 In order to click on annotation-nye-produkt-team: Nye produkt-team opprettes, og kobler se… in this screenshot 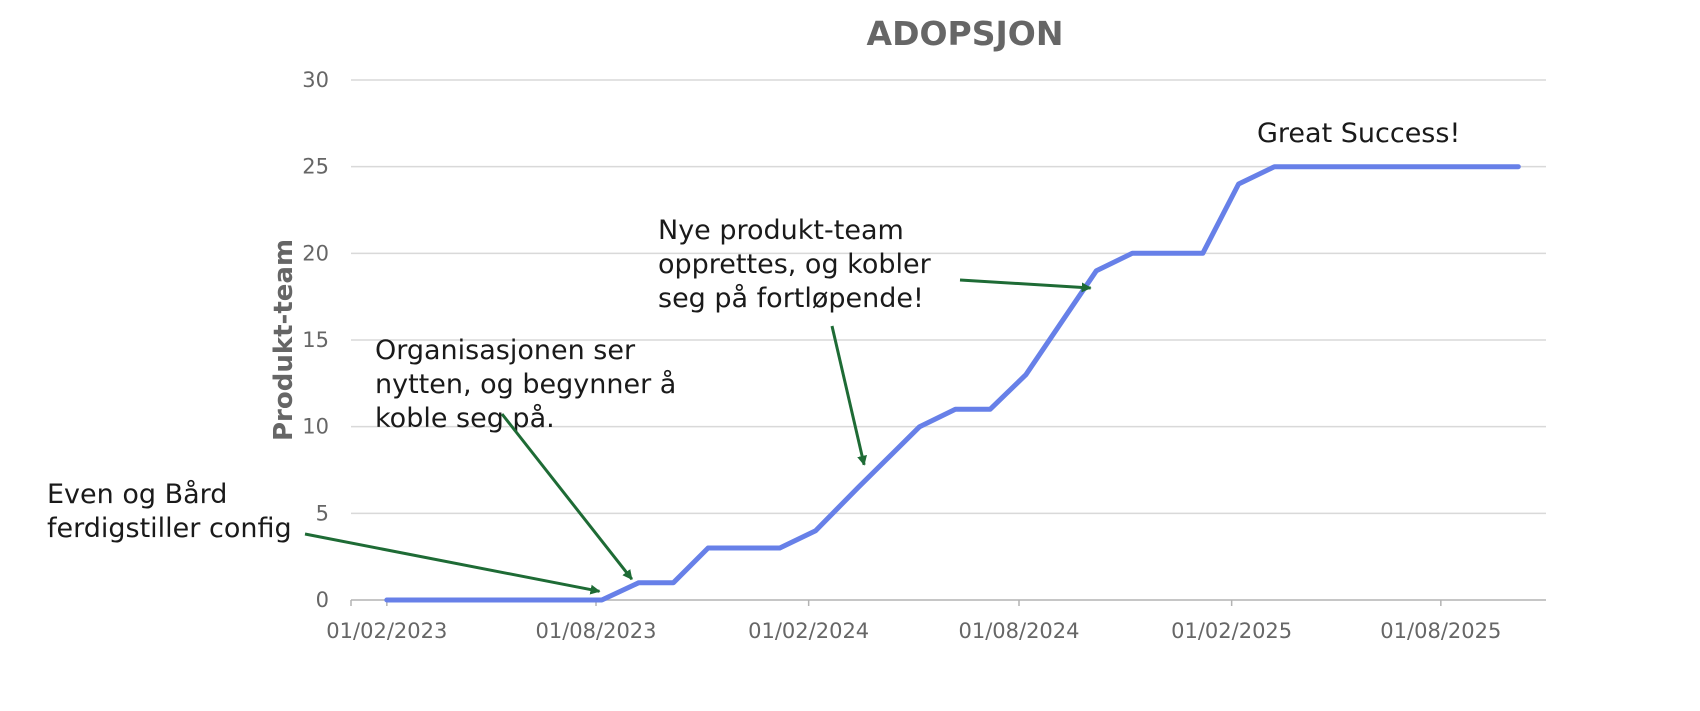, I will do `click(798, 264)`.